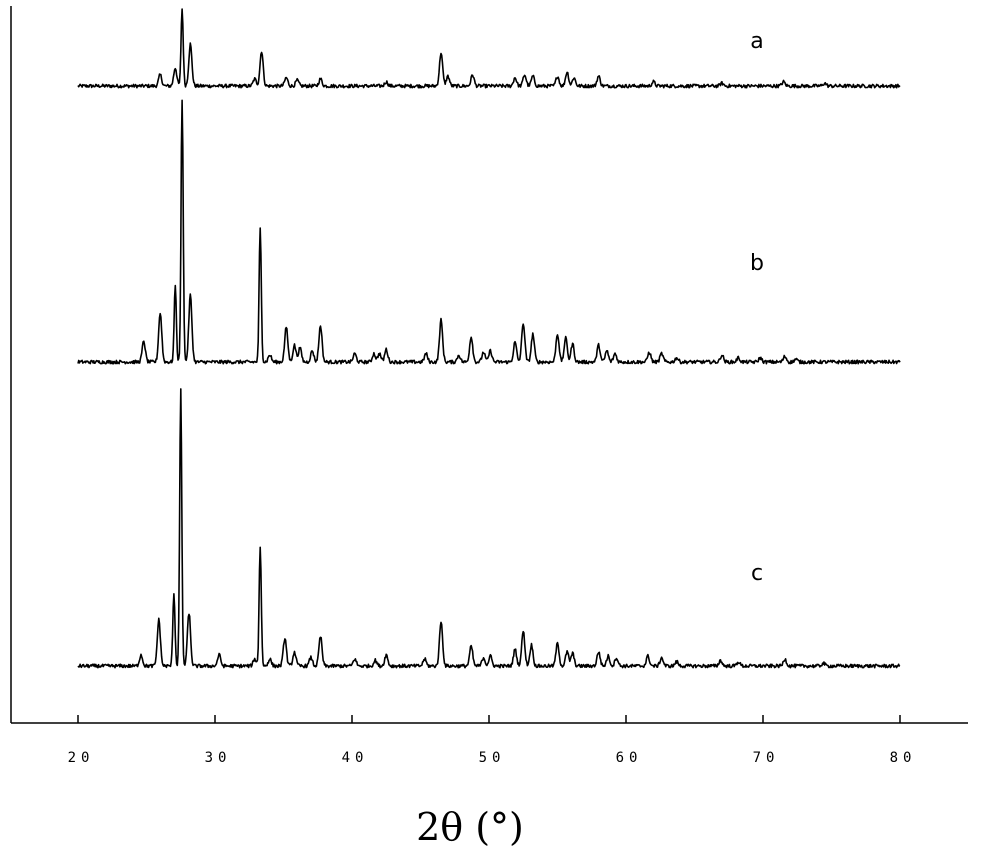 Image resolution: width=982 pixels, height=854 pixels. What do you see at coordinates (766, 758) in the screenshot?
I see `x-tick-label-70: 70` at bounding box center [766, 758].